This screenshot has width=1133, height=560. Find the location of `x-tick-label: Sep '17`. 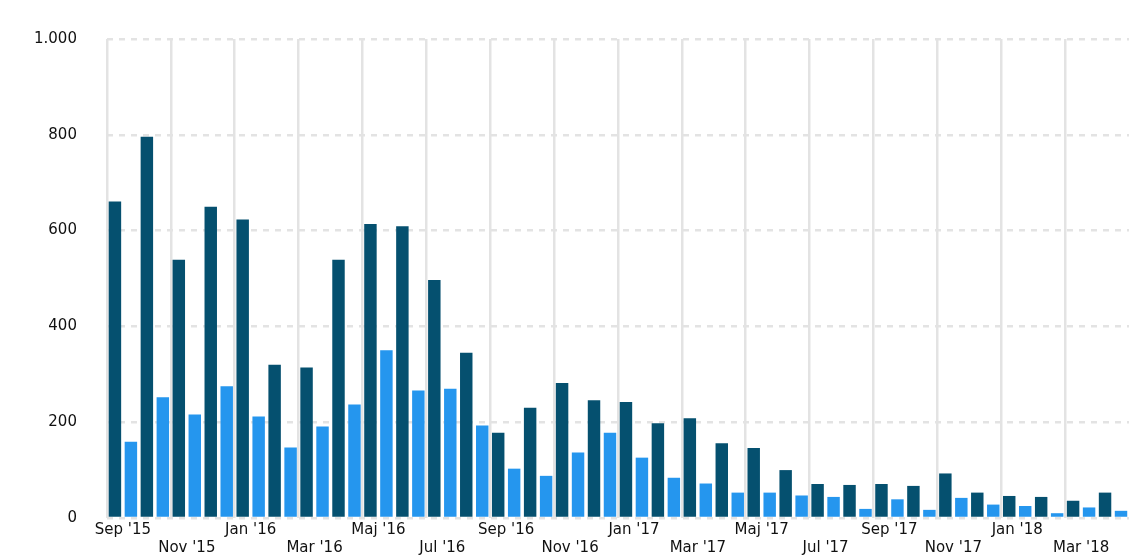

x-tick-label: Sep '17 is located at coordinates (889, 528).